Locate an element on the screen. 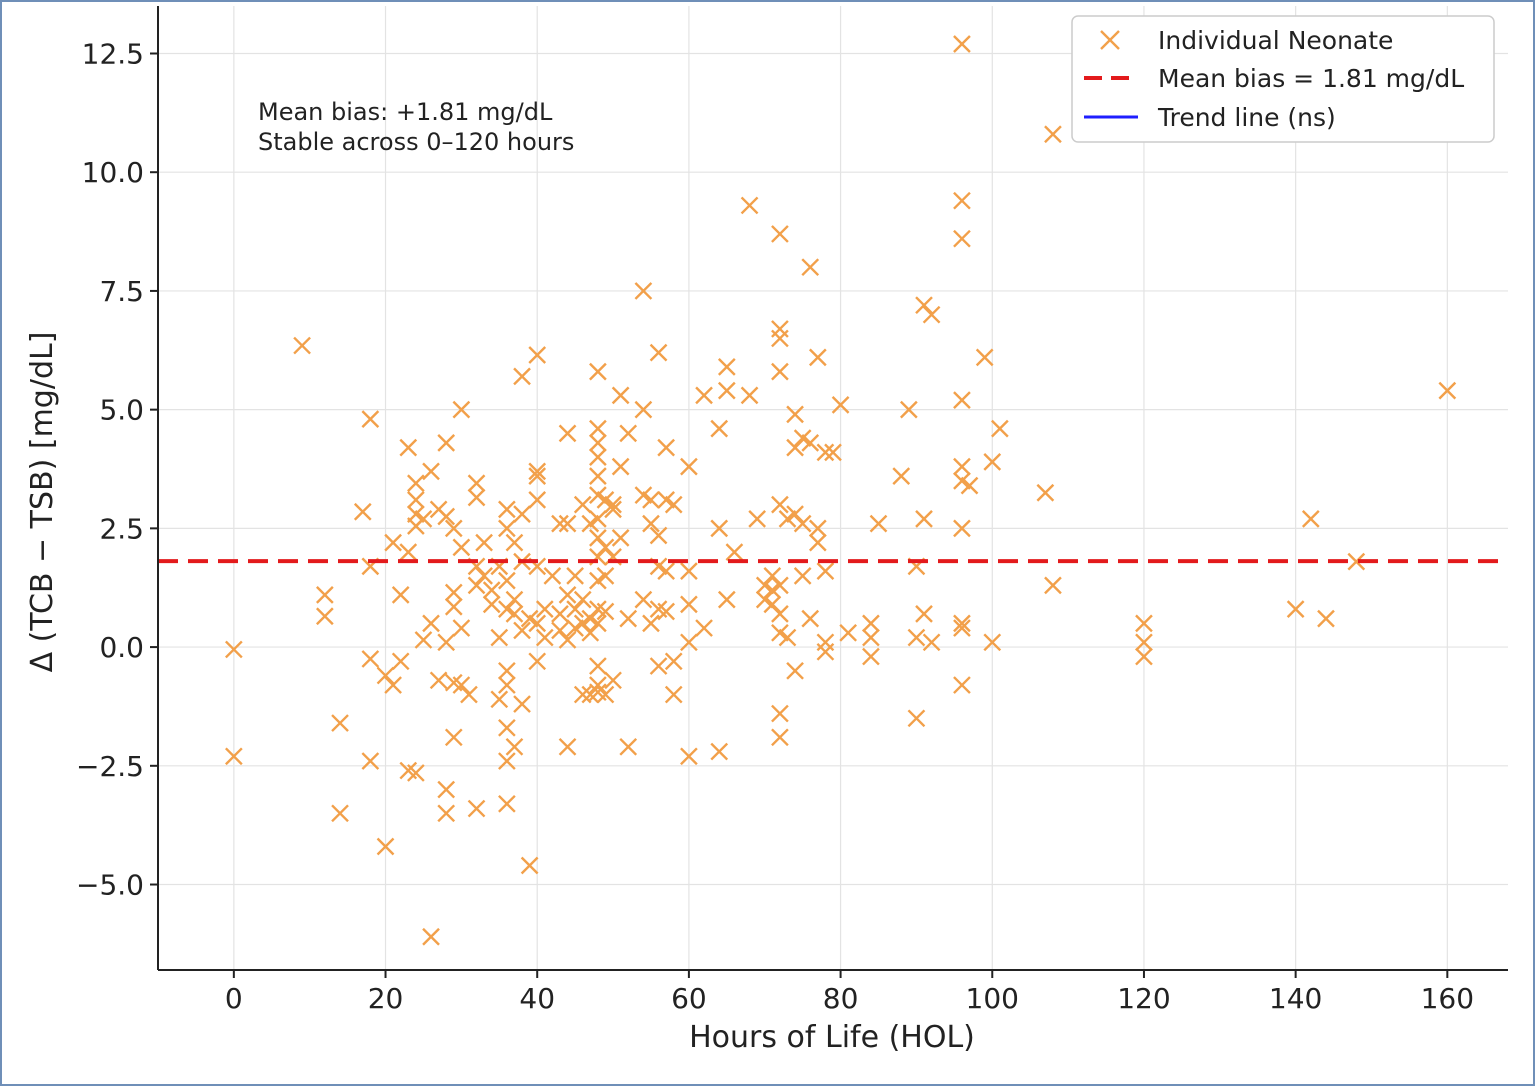 The width and height of the screenshot is (1535, 1086). annotation-line-2: Stable across 0–120 hours is located at coordinates (416, 142).